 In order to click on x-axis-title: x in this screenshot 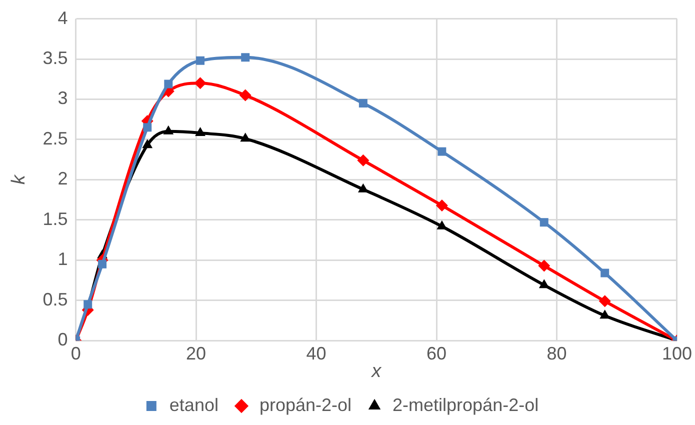, I will do `click(376, 371)`.